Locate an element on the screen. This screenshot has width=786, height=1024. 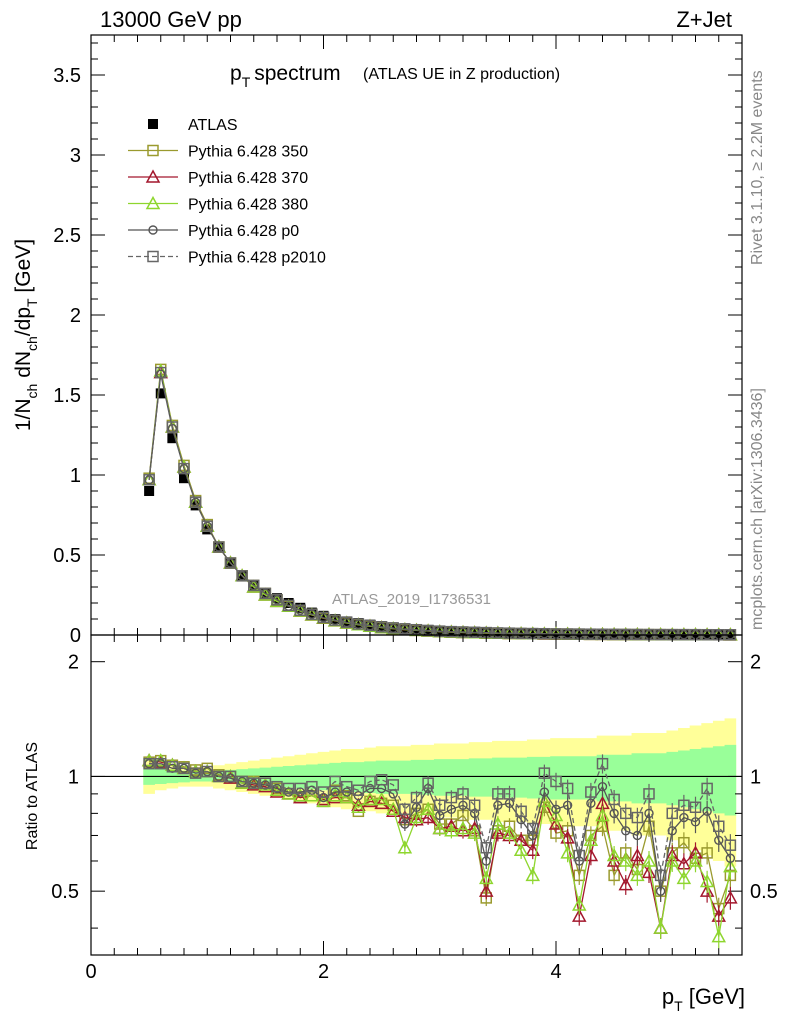
upper-ytick-label: 0.5 is located at coordinates (67, 556).